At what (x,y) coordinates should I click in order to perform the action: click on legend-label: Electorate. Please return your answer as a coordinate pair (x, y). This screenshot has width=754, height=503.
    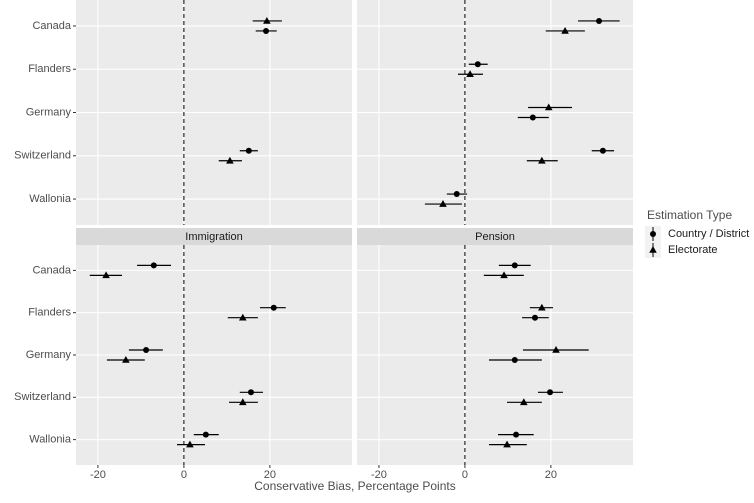
    Looking at the image, I should click on (693, 250).